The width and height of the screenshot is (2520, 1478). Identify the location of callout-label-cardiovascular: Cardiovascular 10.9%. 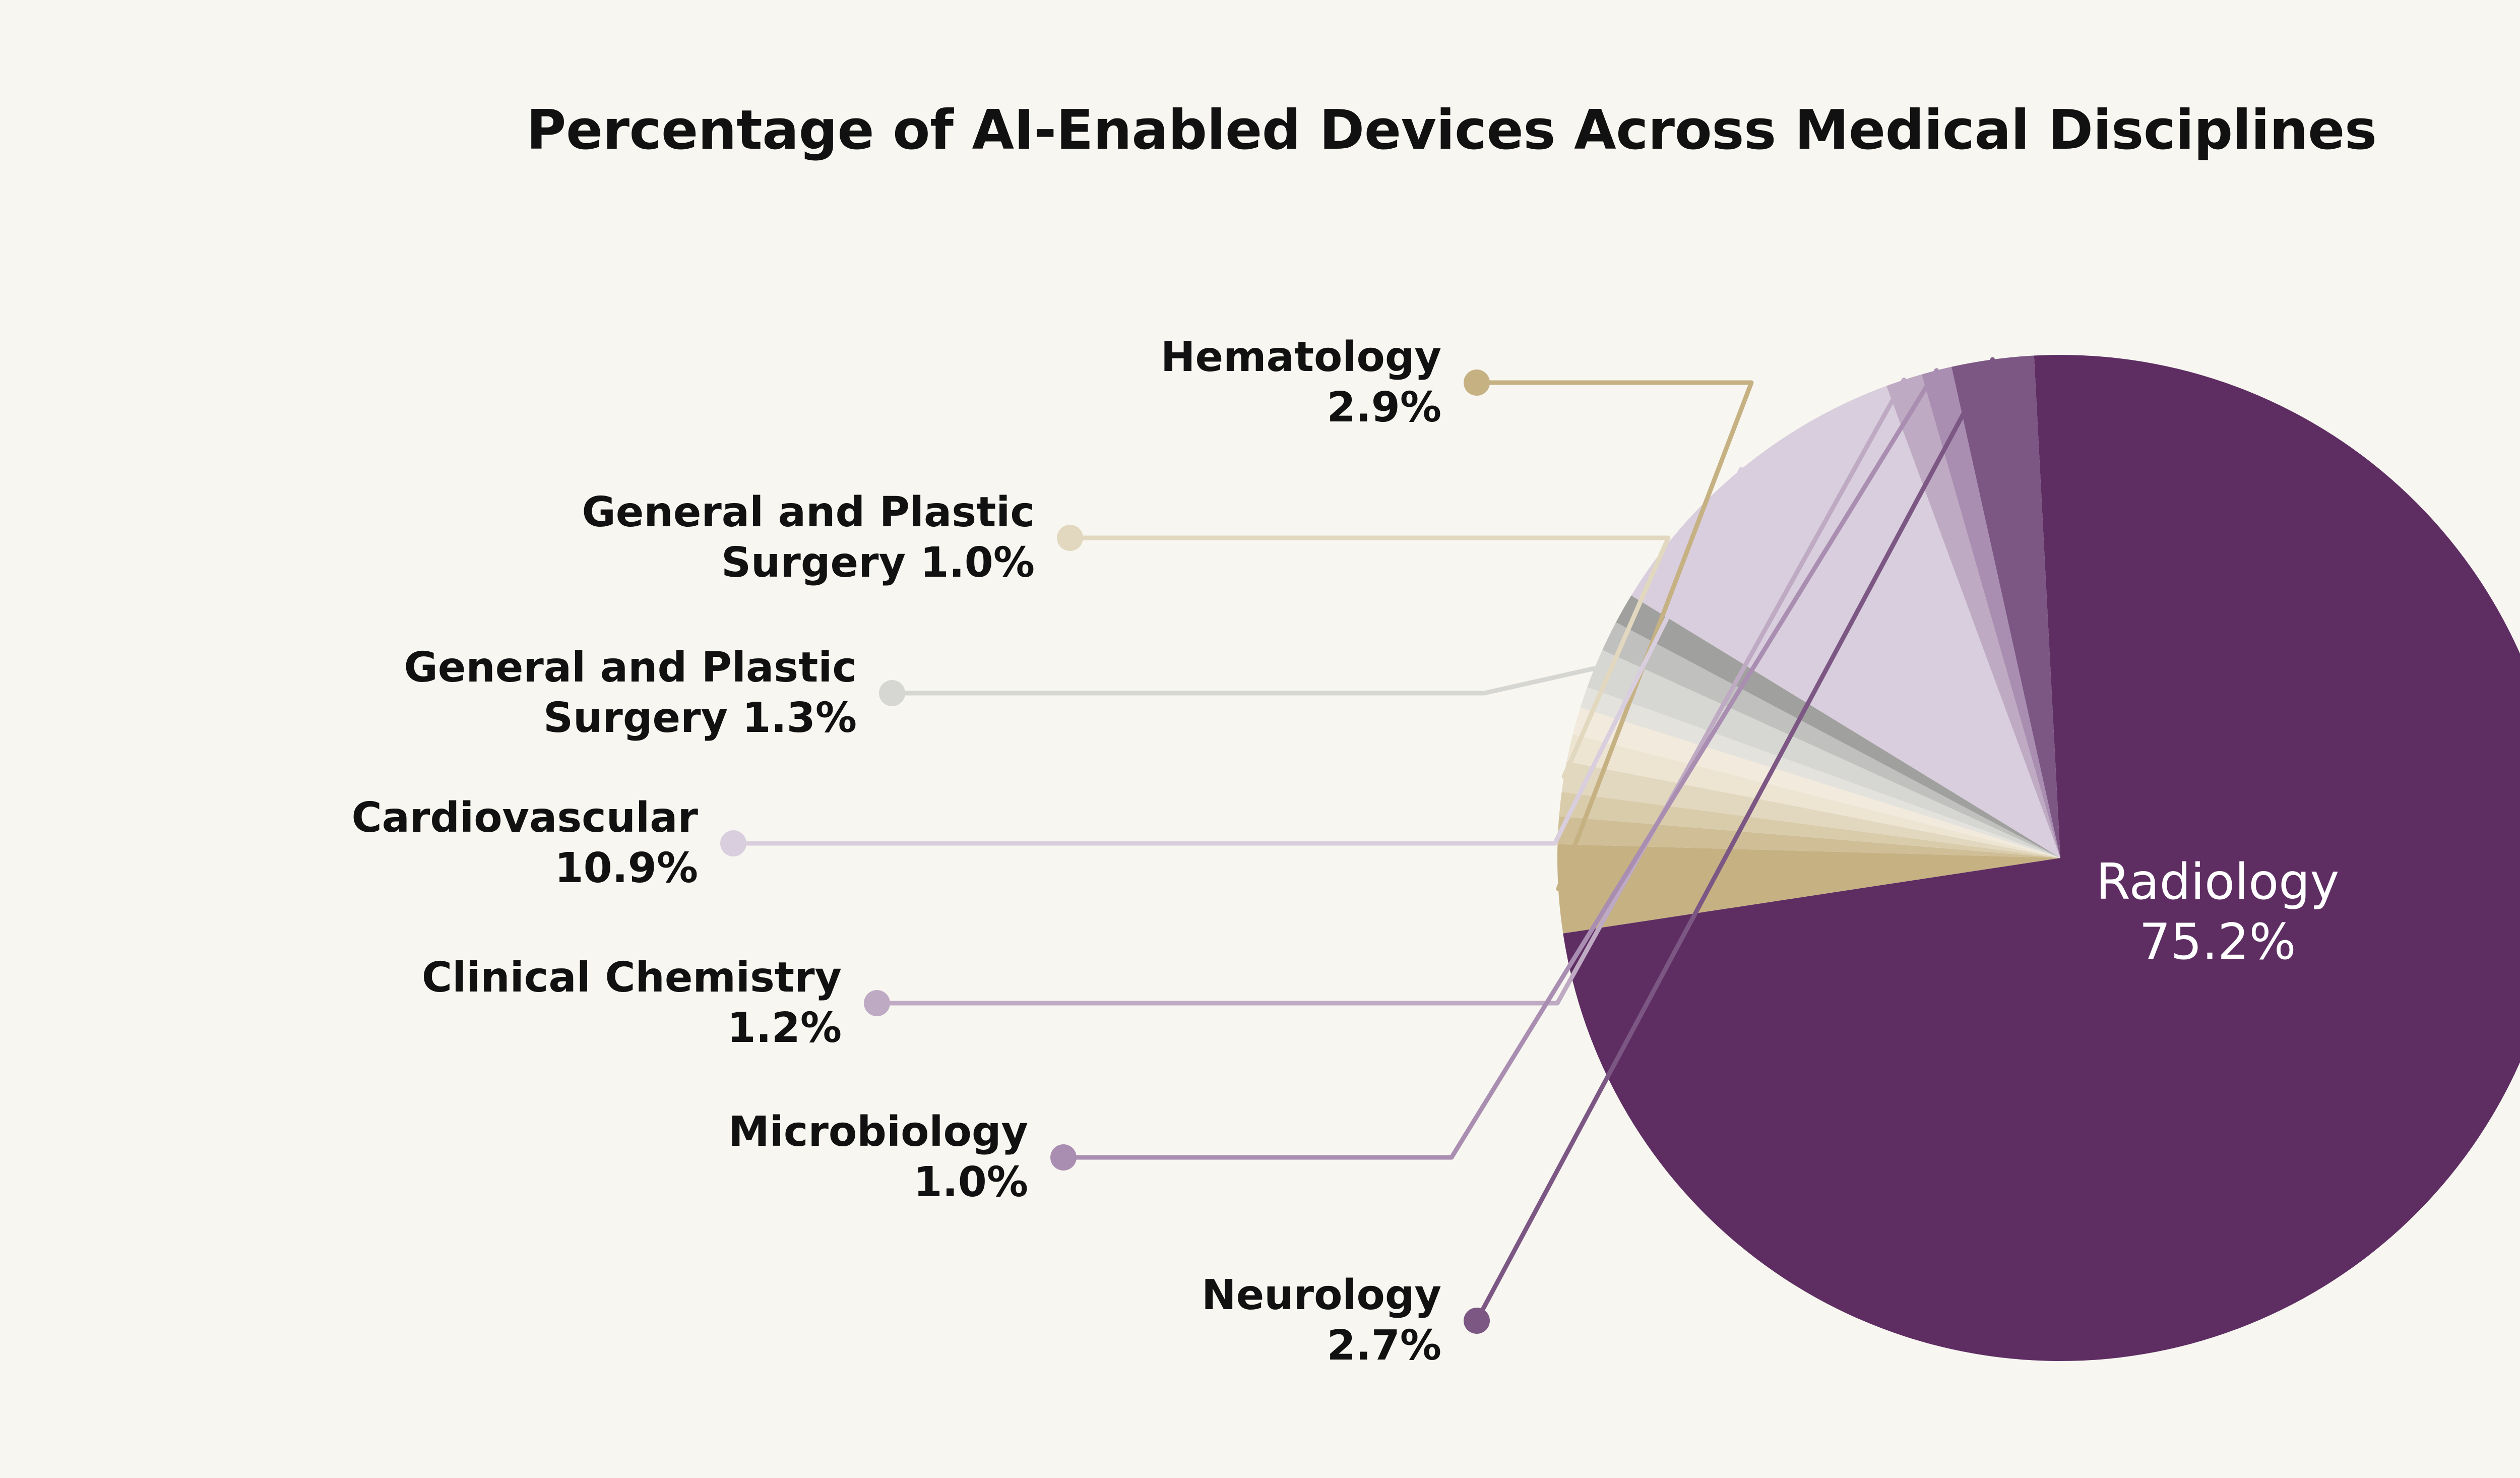
(524, 843).